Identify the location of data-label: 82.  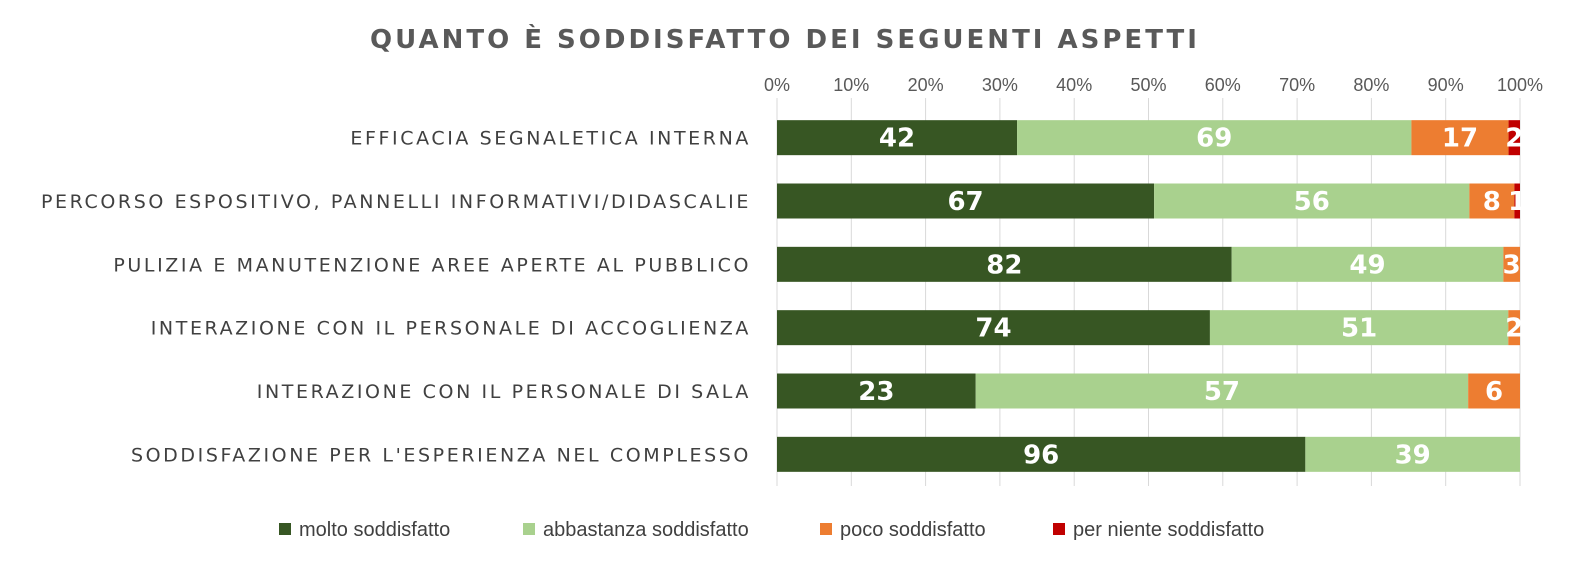
(1004, 265).